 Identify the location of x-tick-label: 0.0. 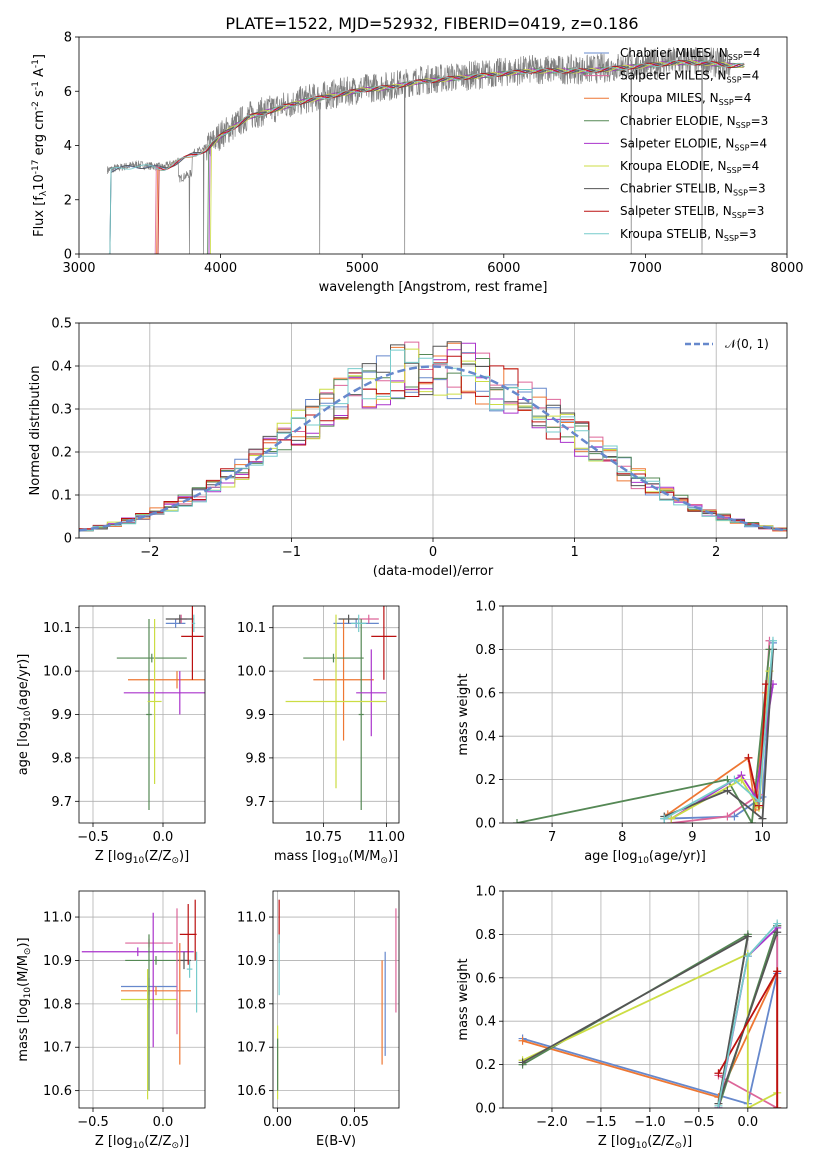
(163, 1122).